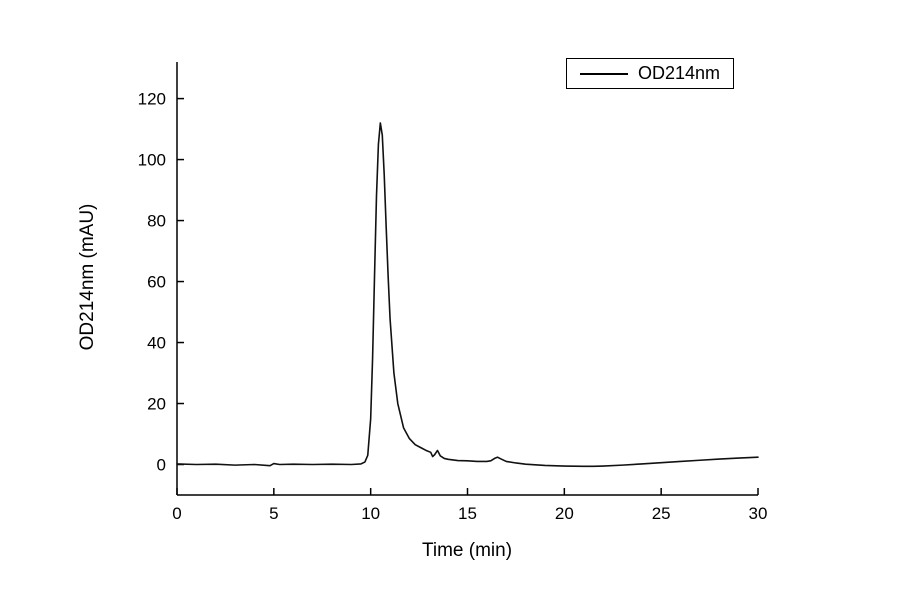 The height and width of the screenshot is (594, 900). Describe the element at coordinates (604, 73) in the screenshot. I see `legend-line-sample` at that location.